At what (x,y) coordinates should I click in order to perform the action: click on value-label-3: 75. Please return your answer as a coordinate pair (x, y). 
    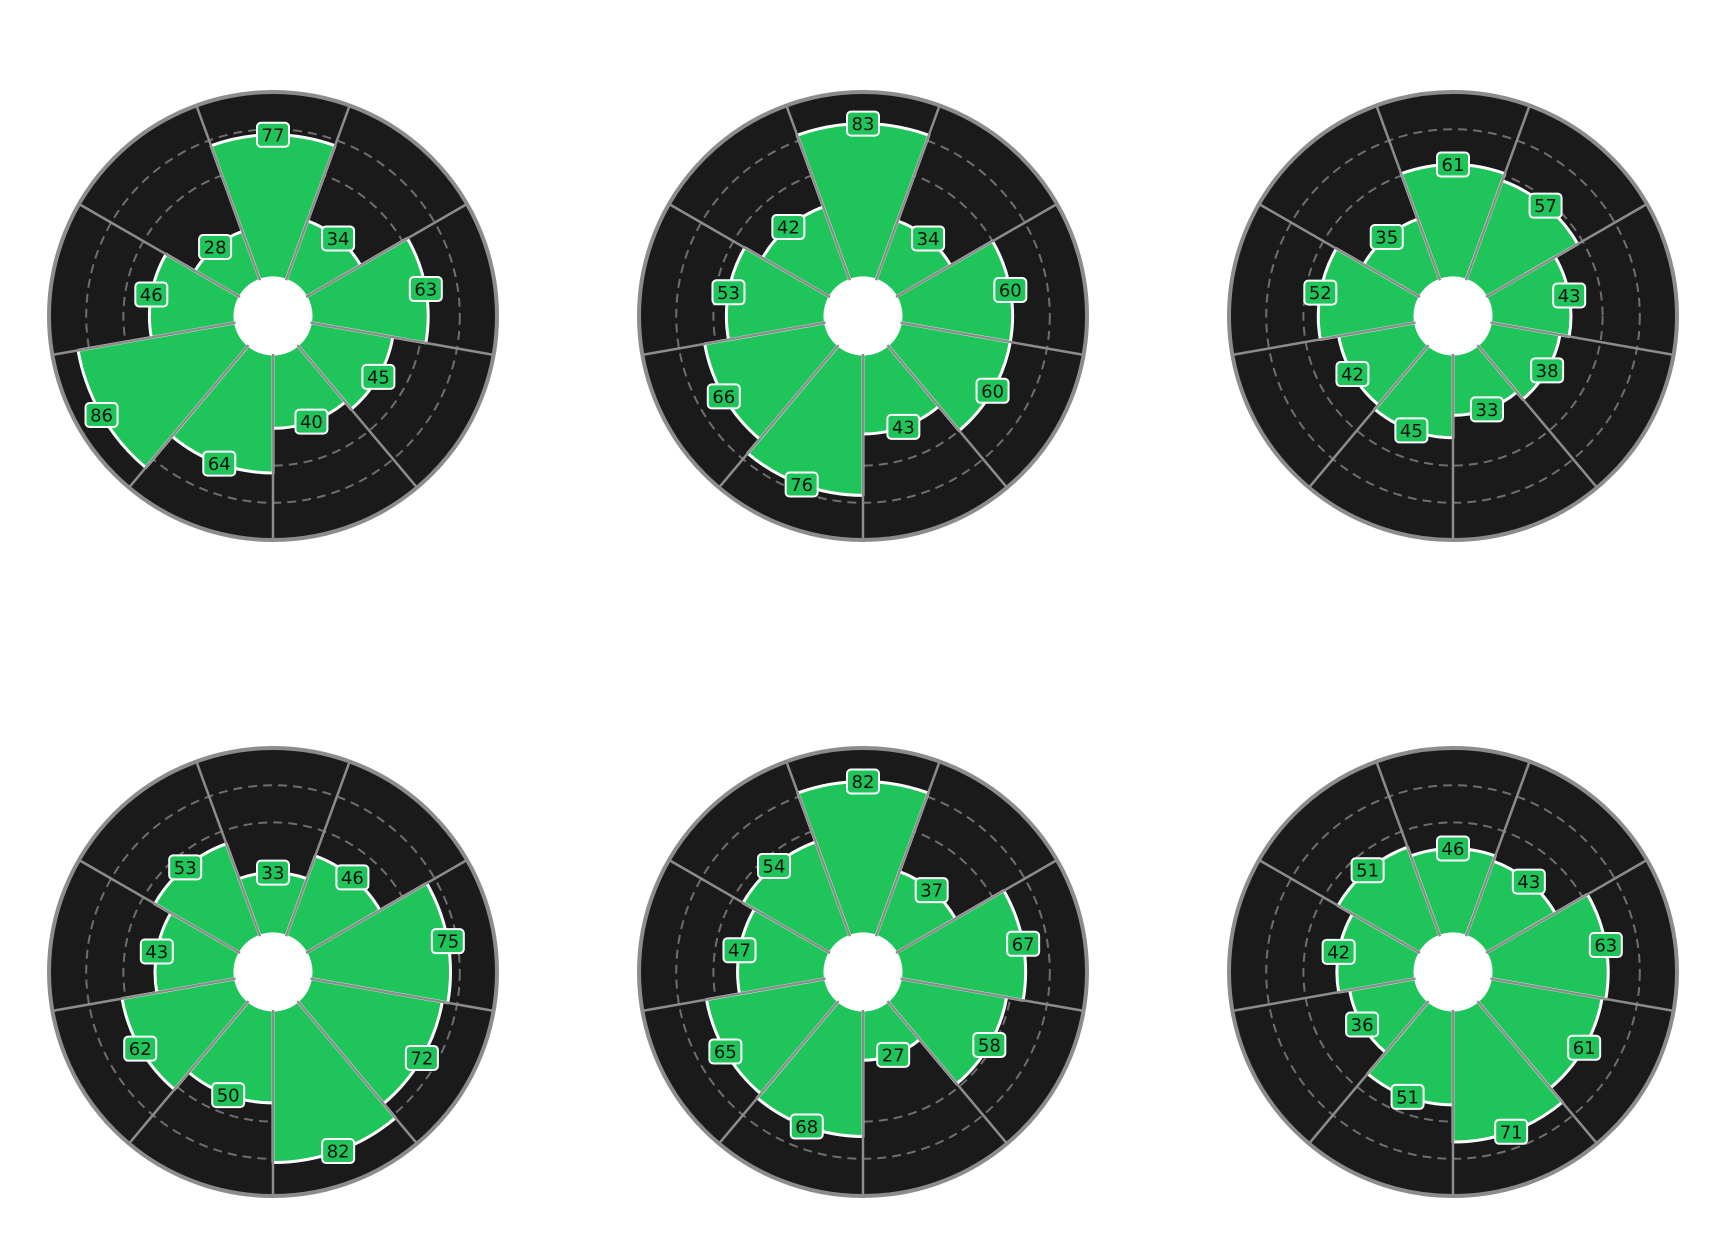
    Looking at the image, I should click on (447, 941).